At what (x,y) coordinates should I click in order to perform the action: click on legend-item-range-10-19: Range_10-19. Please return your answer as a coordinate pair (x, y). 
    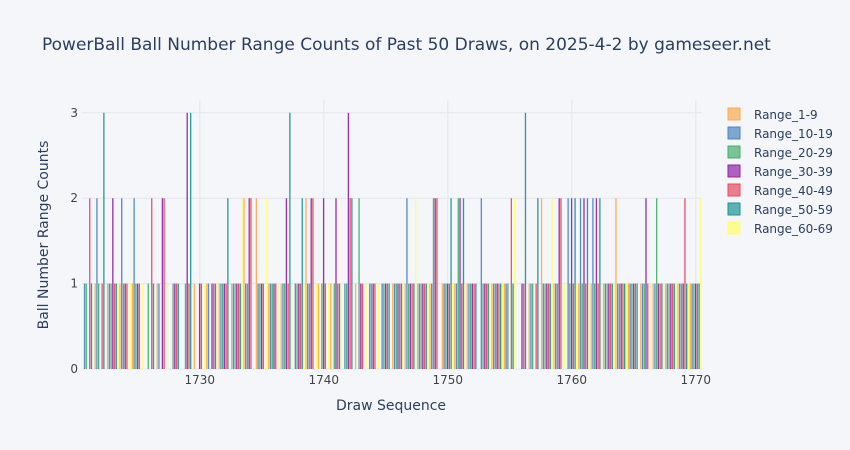
    Looking at the image, I should click on (780, 133).